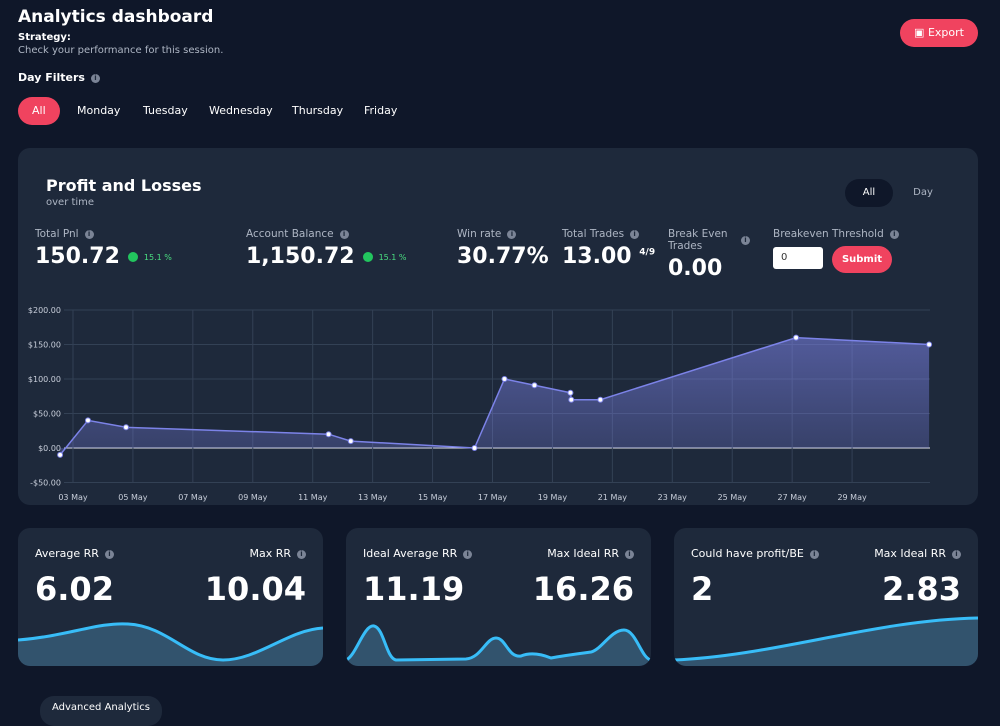  Describe the element at coordinates (255, 589) in the screenshot. I see `card-right-value: 10.04` at that location.